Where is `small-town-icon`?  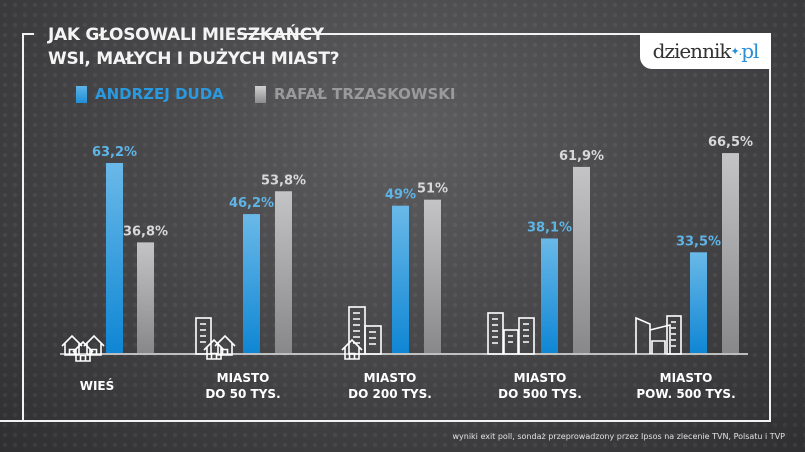 small-town-icon is located at coordinates (215, 338).